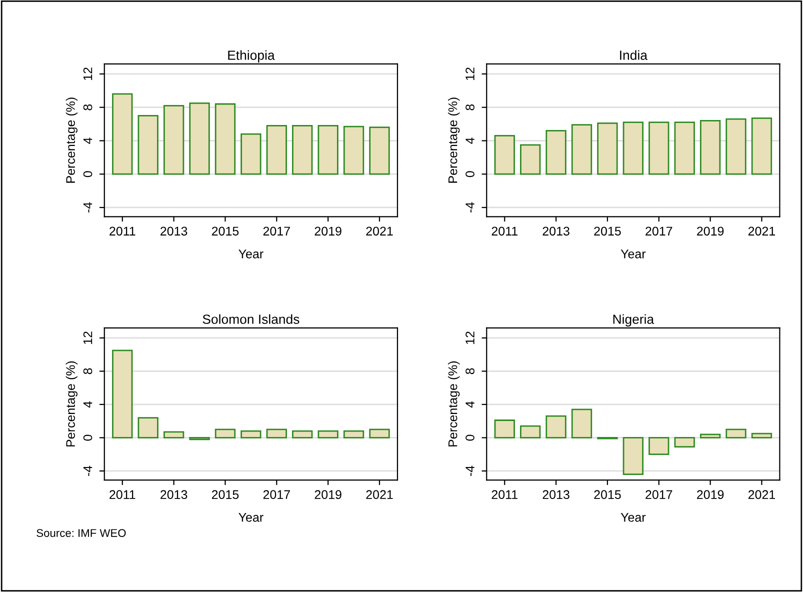  I want to click on chart-title: India, so click(634, 55).